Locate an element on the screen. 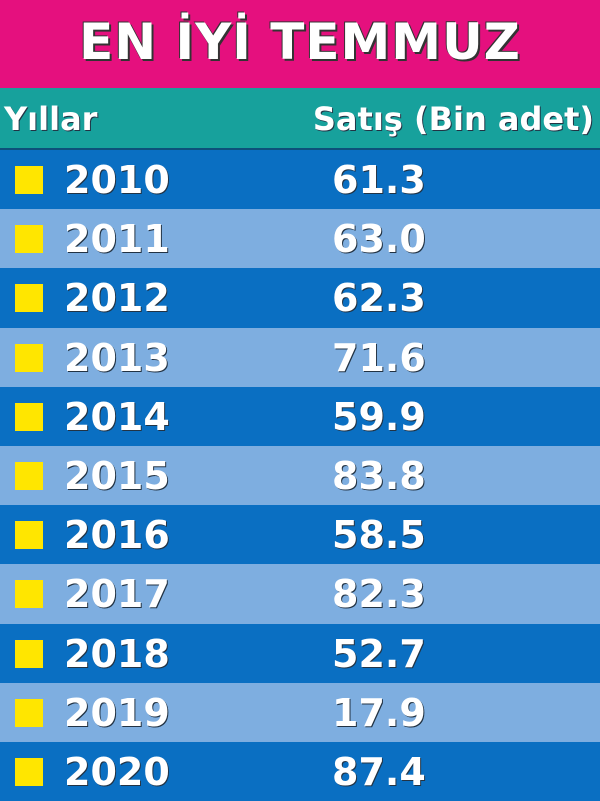 Image resolution: width=600 pixels, height=801 pixels. value-cell: 61.3 is located at coordinates (379, 180).